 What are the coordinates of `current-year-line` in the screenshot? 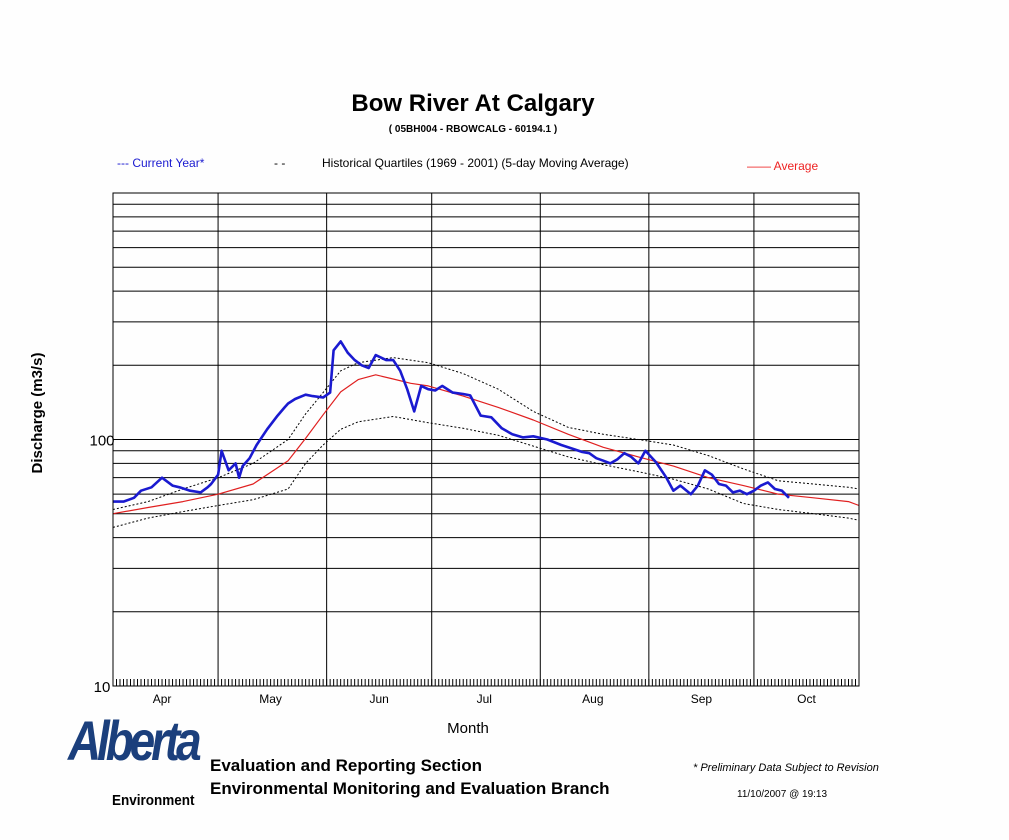 It's located at (451, 421).